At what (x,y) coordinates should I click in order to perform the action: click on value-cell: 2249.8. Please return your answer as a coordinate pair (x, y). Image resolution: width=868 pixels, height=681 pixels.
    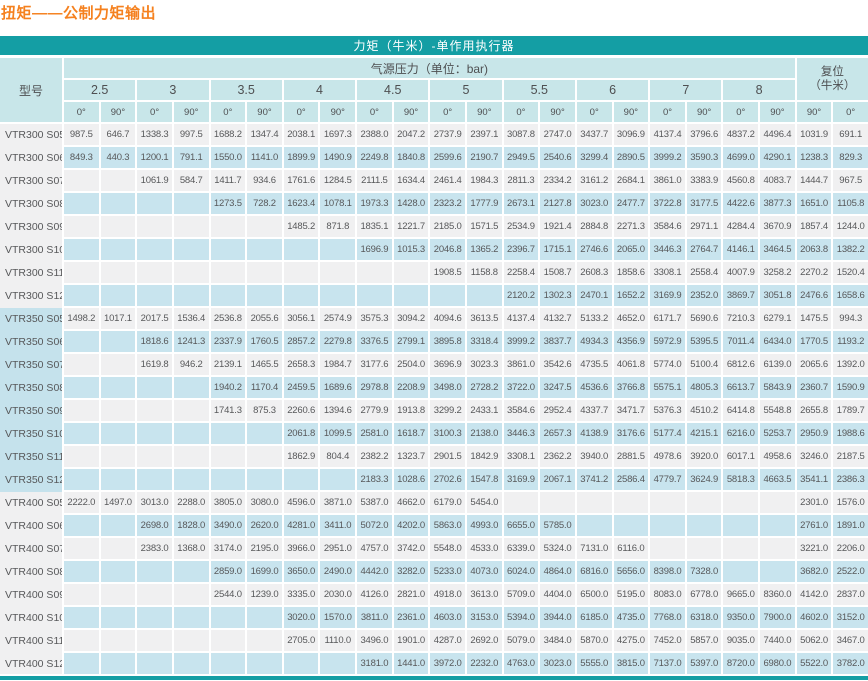
    Looking at the image, I should click on (374, 157).